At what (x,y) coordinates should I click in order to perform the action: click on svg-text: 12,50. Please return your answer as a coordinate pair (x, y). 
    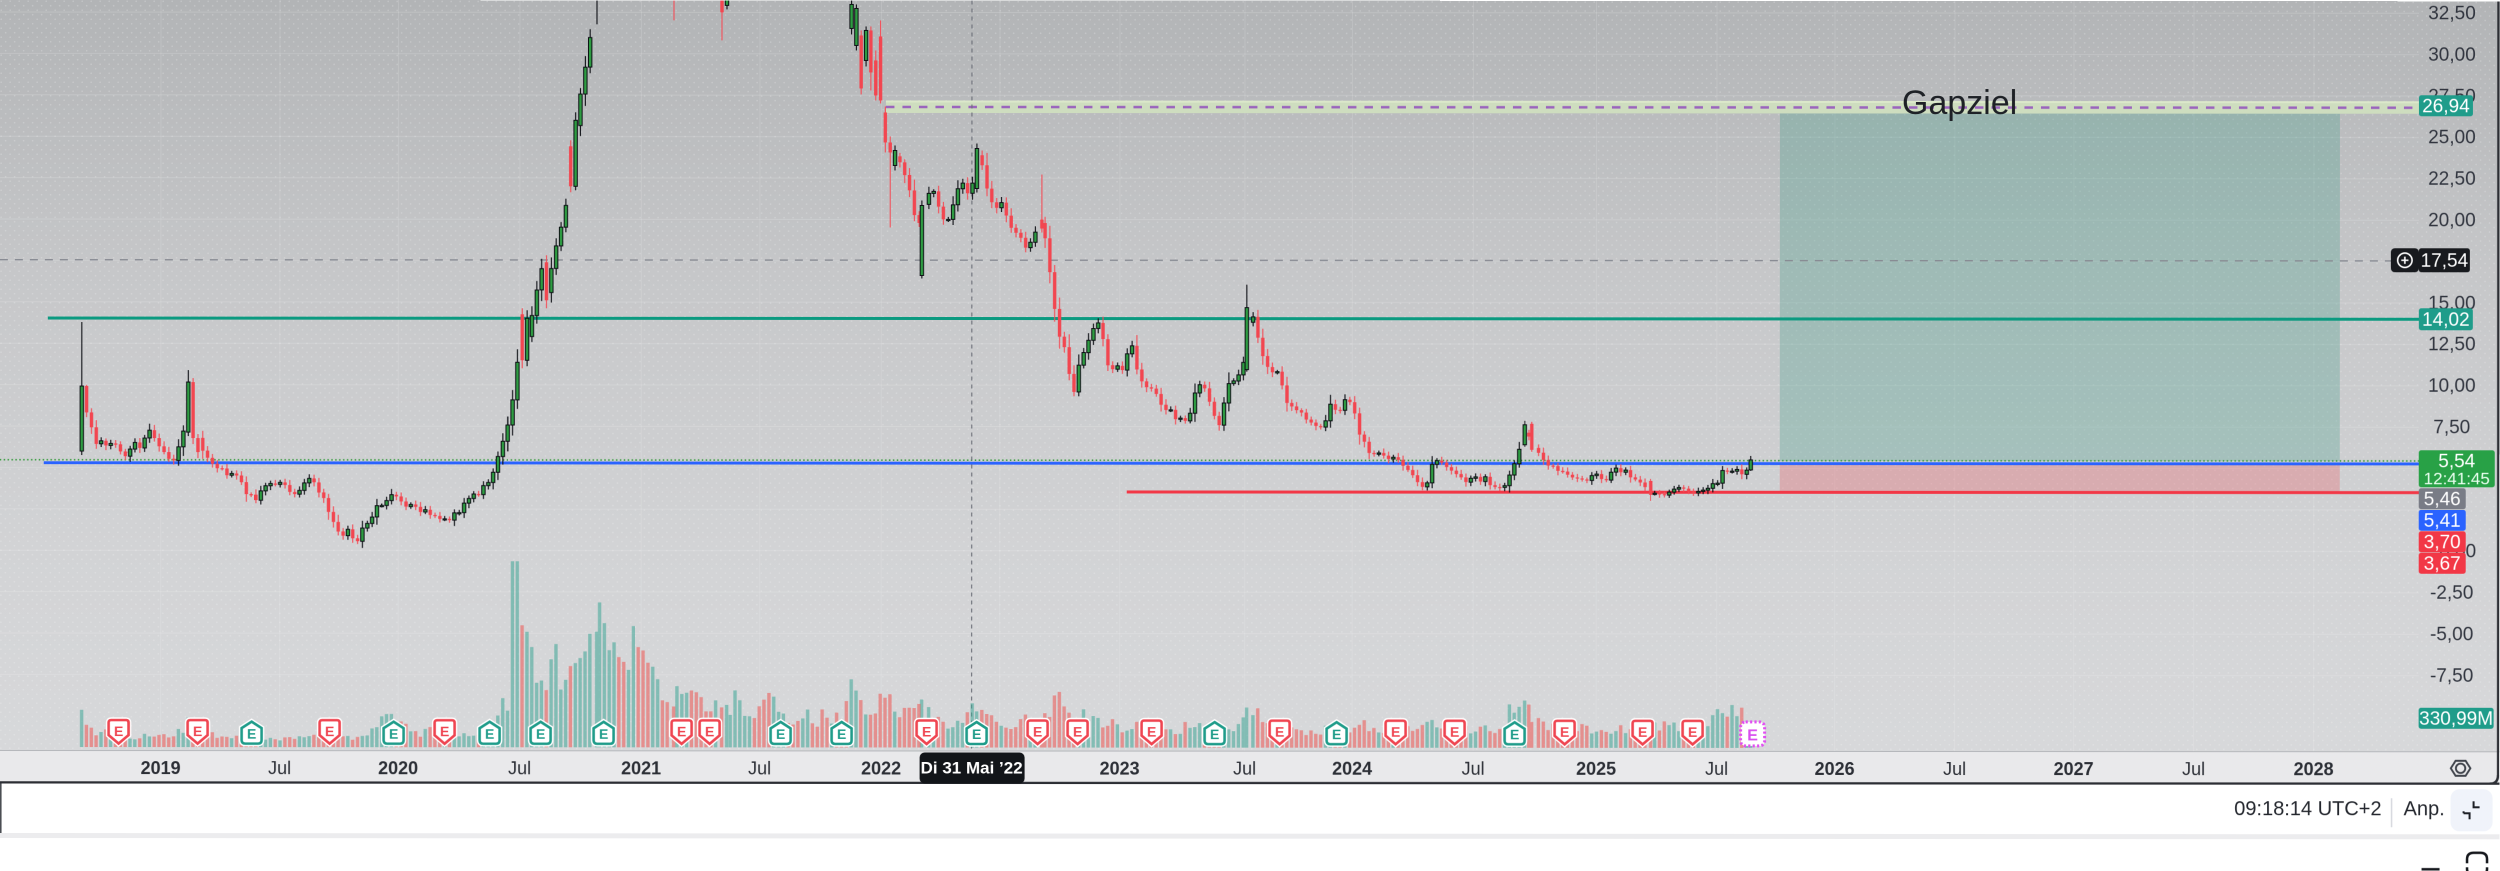
    Looking at the image, I should click on (2452, 344).